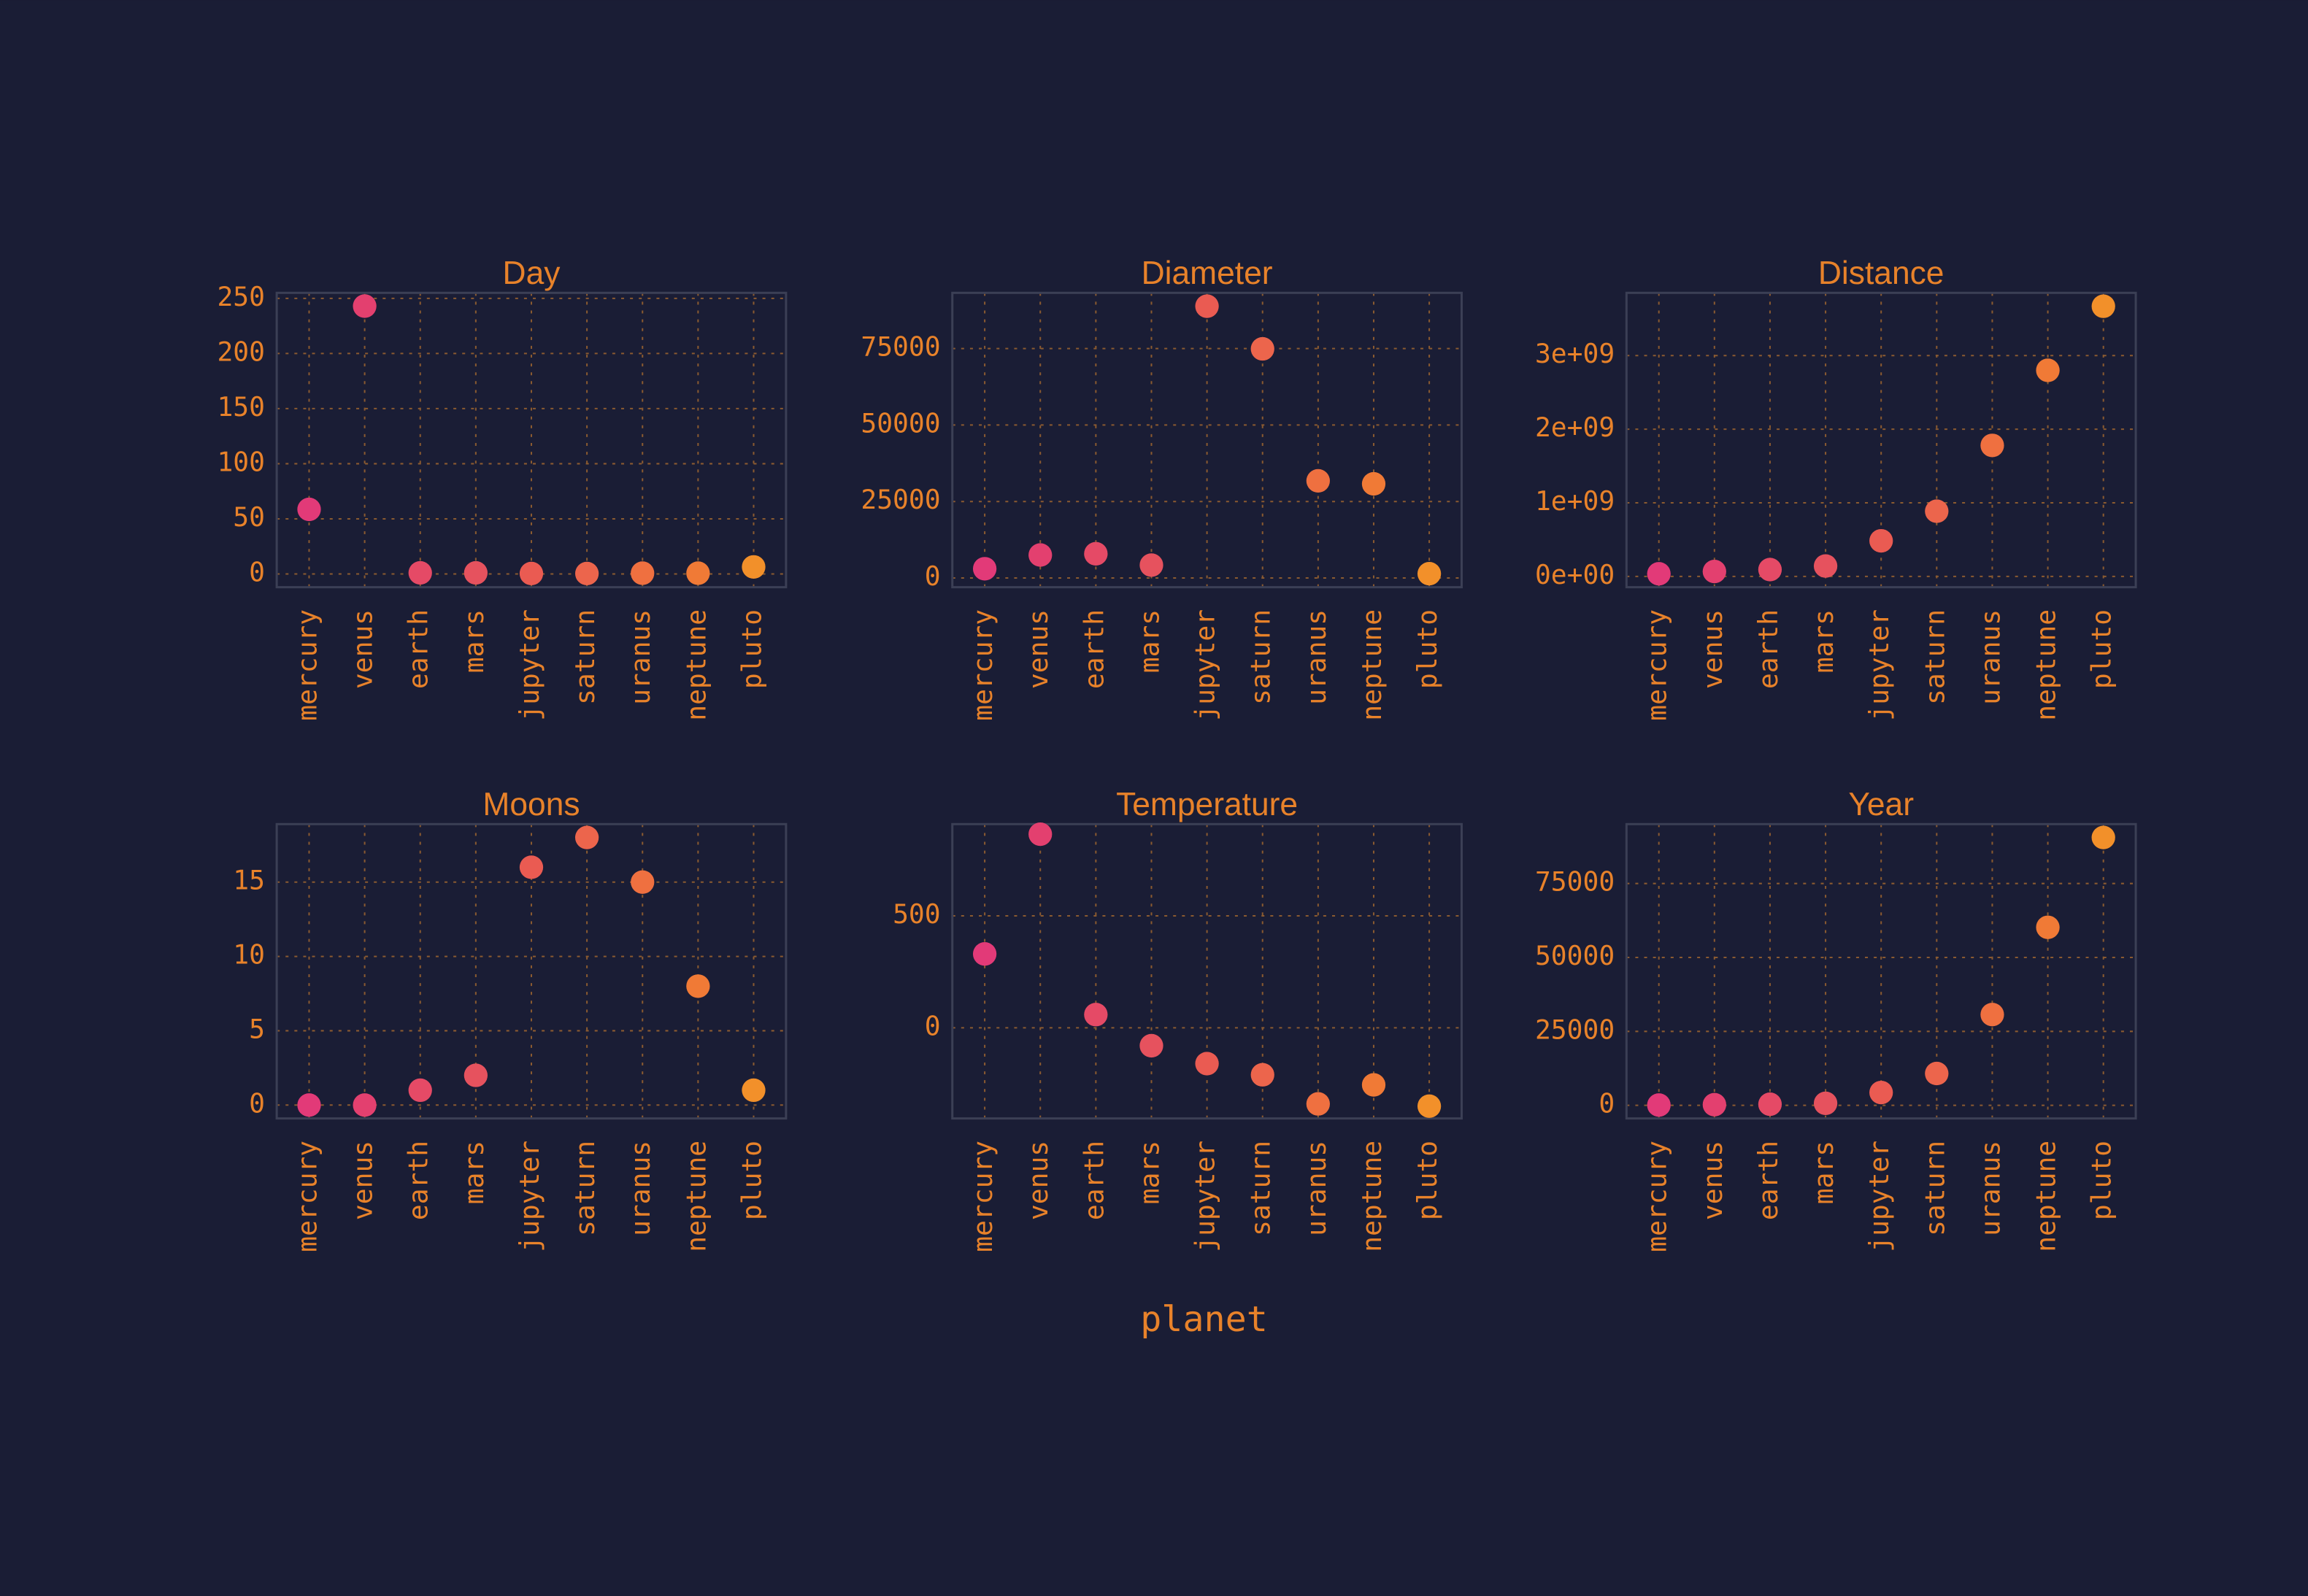 The width and height of the screenshot is (2308, 1596). What do you see at coordinates (257, 1028) in the screenshot?
I see `y-tick-label: 5` at bounding box center [257, 1028].